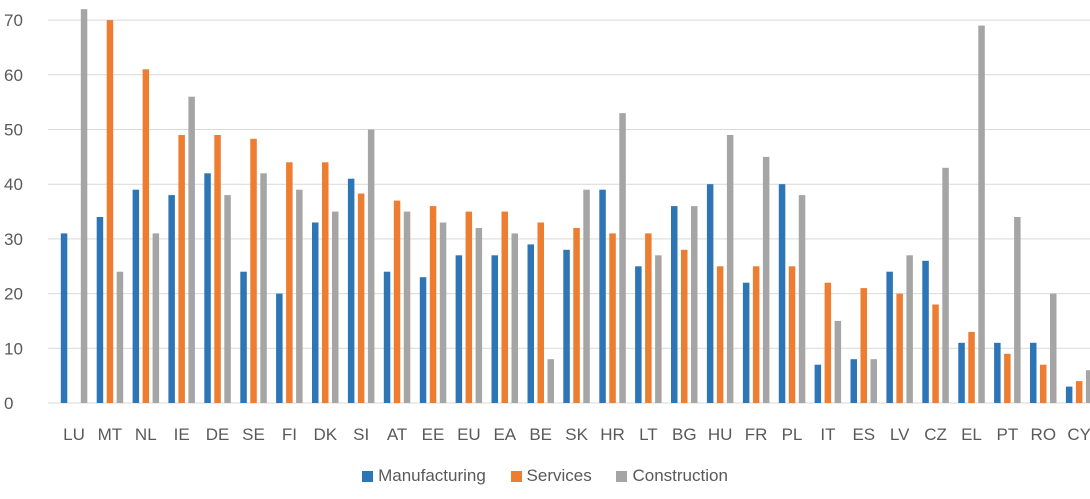 This screenshot has width=1090, height=499. Describe the element at coordinates (325, 282) in the screenshot. I see `bar-services-dk` at that location.